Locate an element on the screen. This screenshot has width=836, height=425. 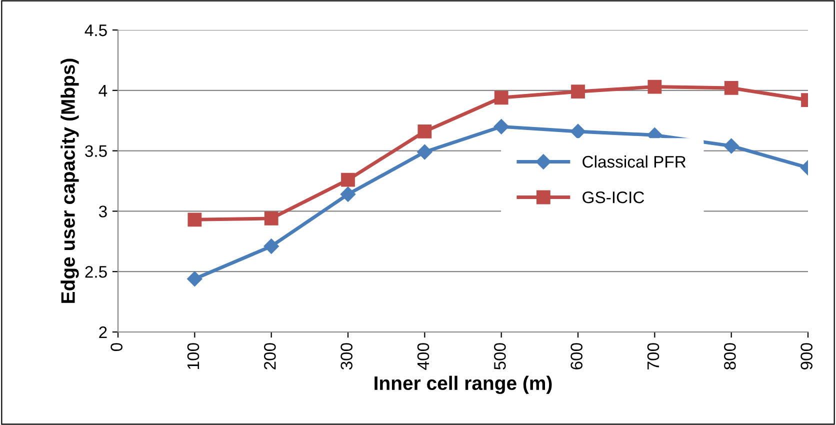
y-tick-label: 2 is located at coordinates (103, 332).